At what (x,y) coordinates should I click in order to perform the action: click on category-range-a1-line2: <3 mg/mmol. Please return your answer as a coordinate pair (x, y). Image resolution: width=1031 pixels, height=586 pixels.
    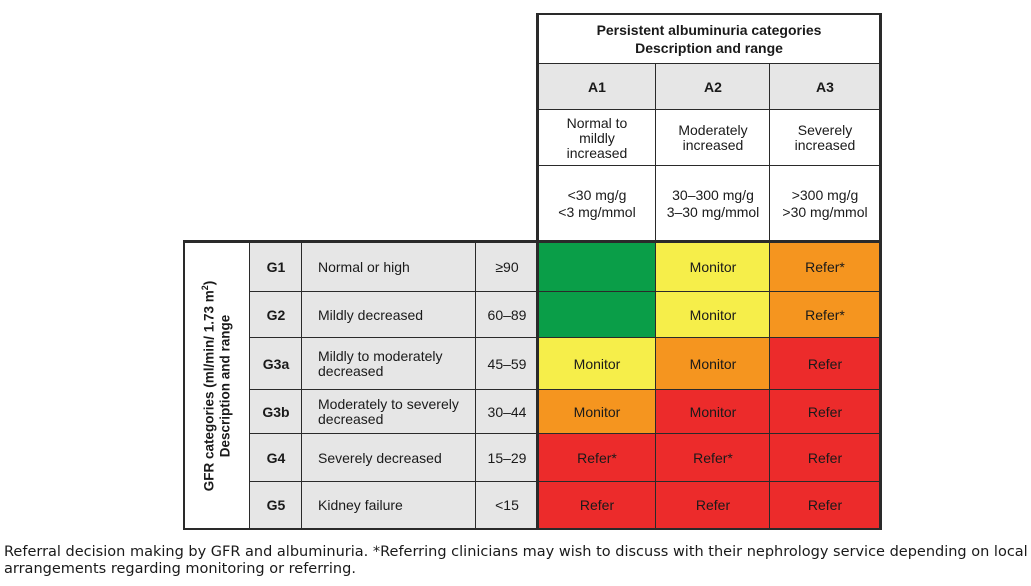
    Looking at the image, I should click on (597, 212).